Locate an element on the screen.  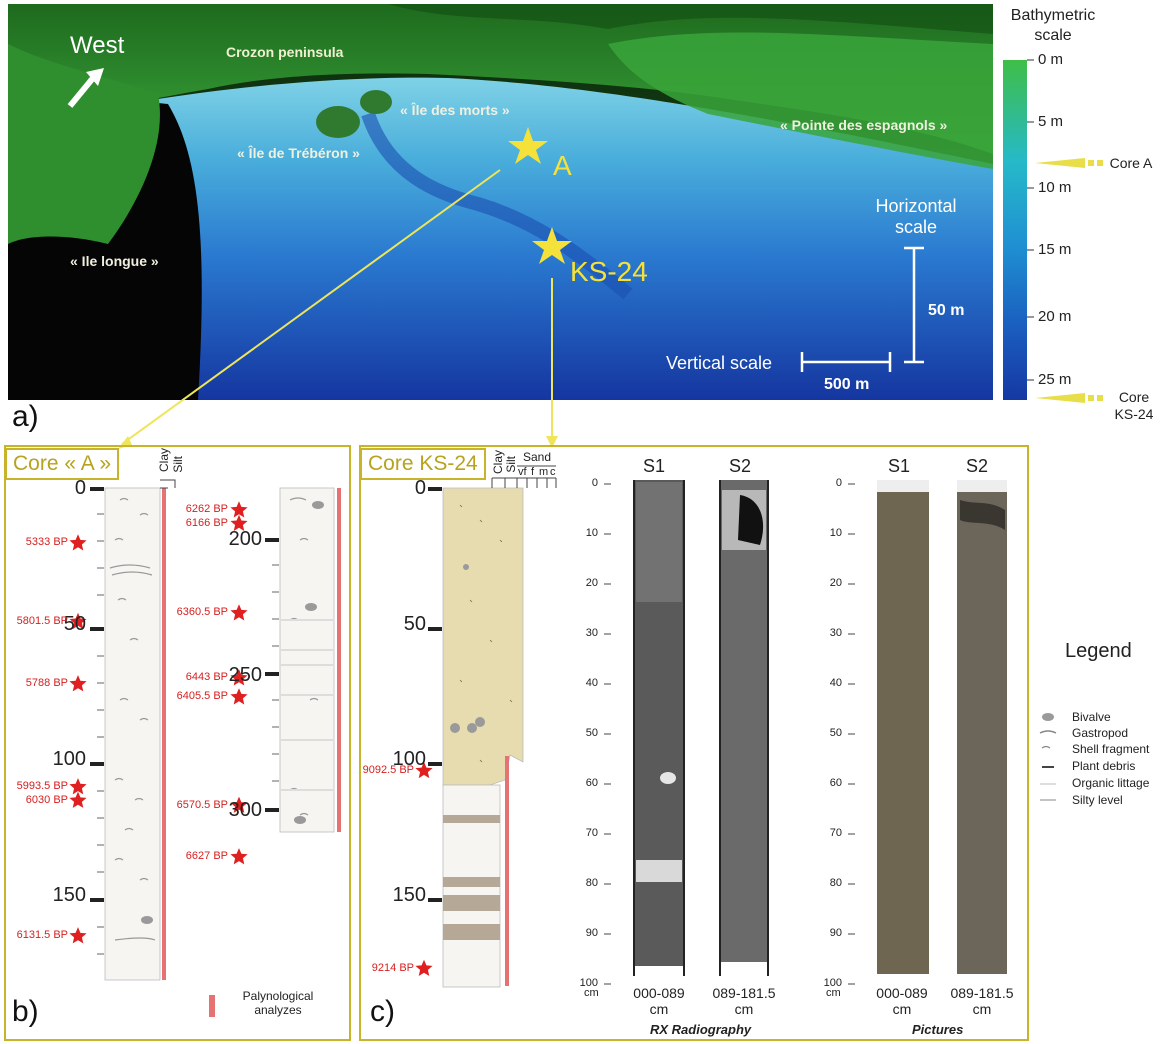
star-site-ks-icon is located at coordinates (552, 245).